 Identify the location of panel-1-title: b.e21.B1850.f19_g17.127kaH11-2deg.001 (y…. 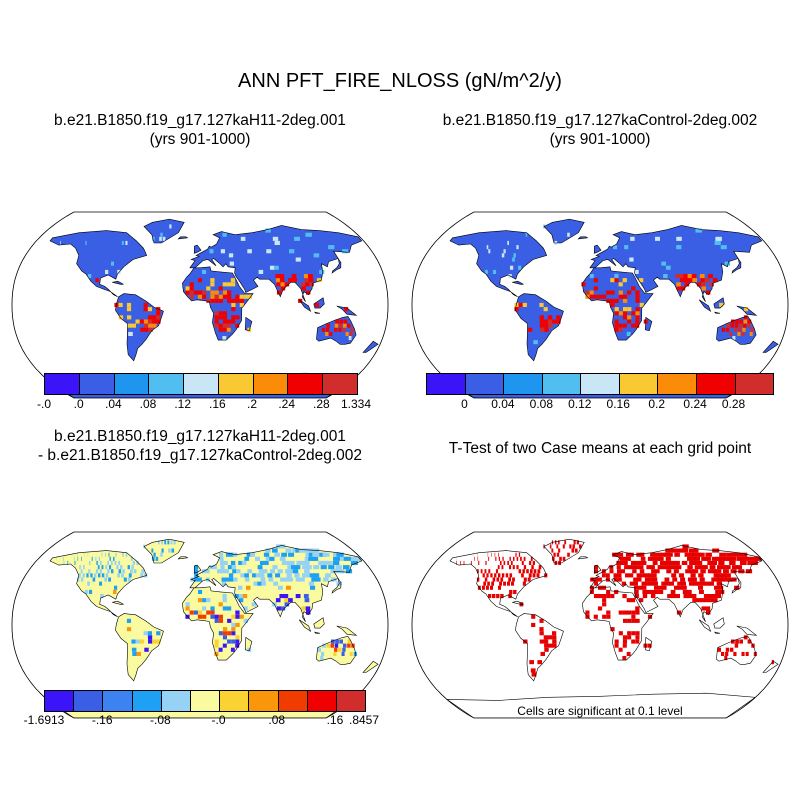
(200, 130).